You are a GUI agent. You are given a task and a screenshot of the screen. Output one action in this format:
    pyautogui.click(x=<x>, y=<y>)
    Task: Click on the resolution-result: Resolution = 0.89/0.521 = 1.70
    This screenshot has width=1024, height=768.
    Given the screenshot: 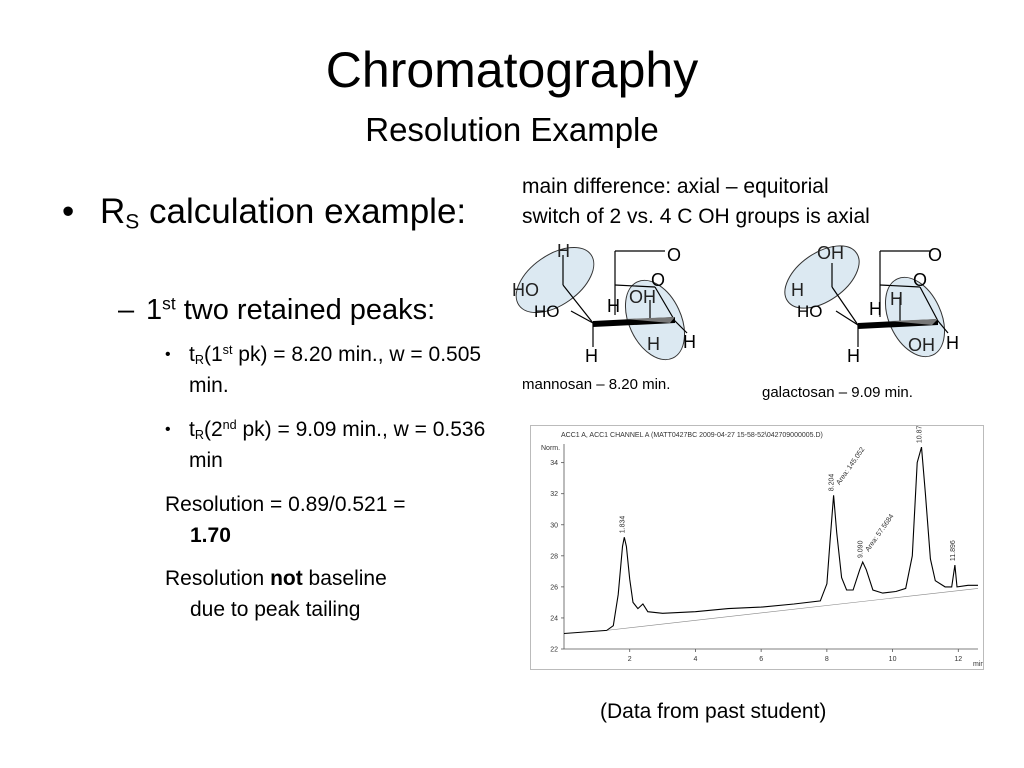 What is the action you would take?
    pyautogui.click(x=335, y=520)
    